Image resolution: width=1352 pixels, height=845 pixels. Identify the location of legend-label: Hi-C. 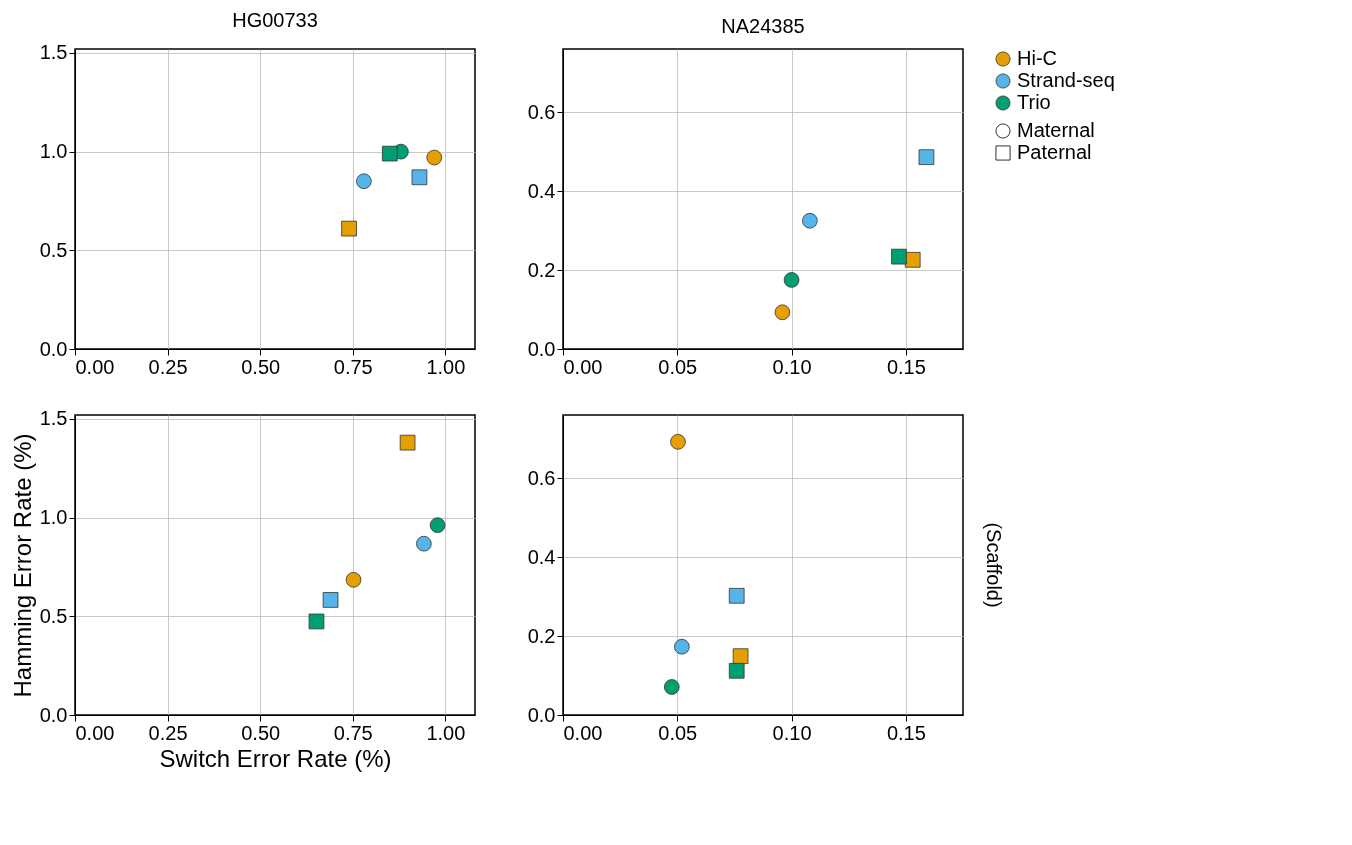
(1037, 58).